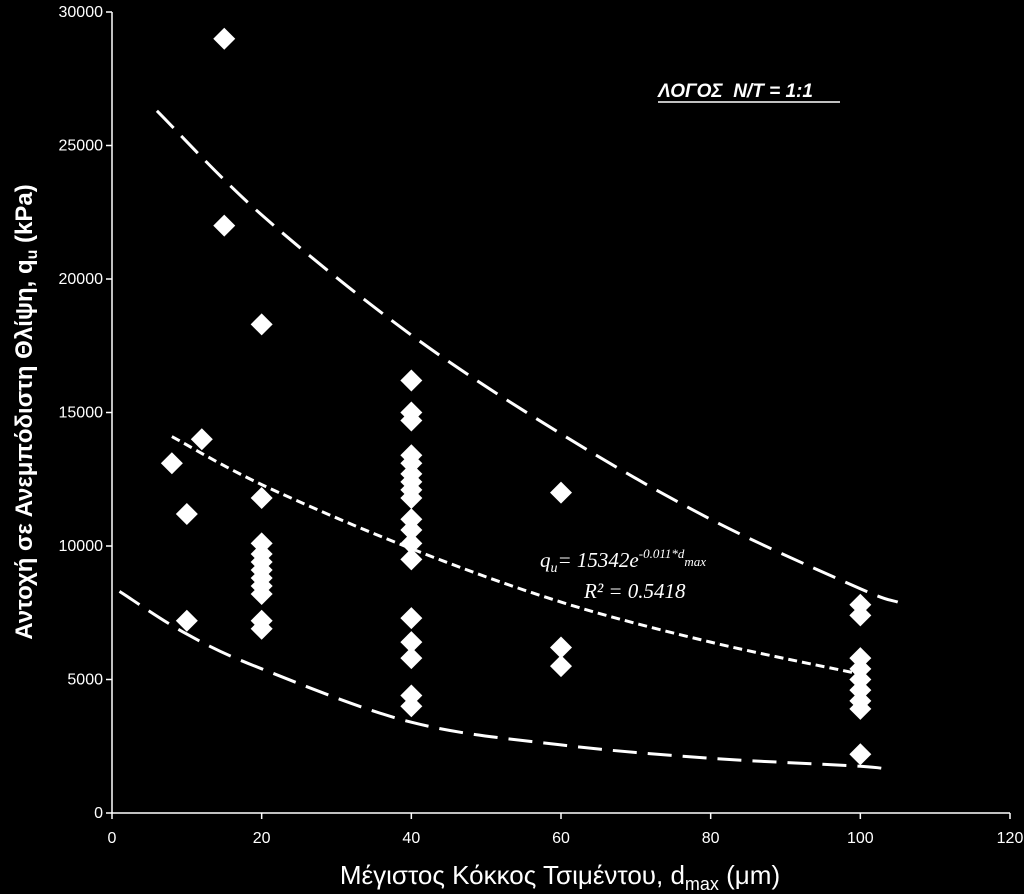  What do you see at coordinates (411, 838) in the screenshot?
I see `x-tick-label: 40` at bounding box center [411, 838].